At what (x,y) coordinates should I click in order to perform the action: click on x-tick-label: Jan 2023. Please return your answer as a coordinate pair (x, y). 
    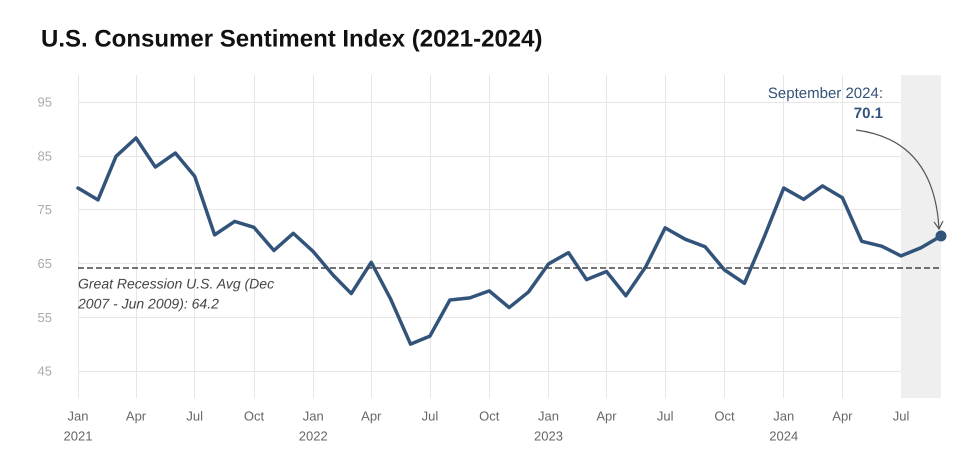
    Looking at the image, I should click on (548, 426).